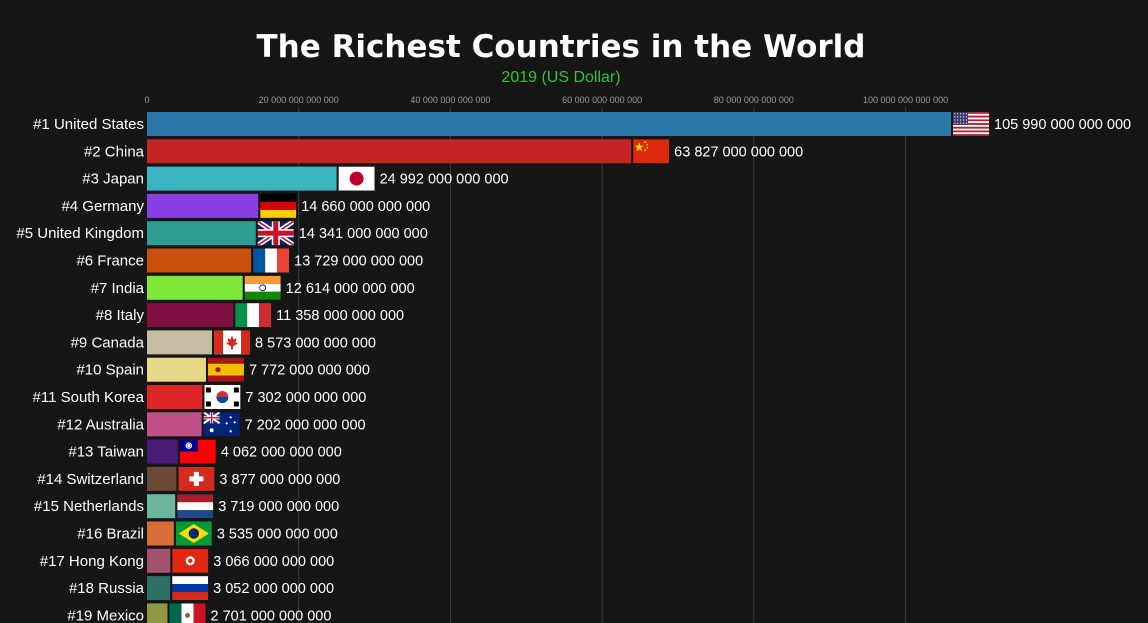 This screenshot has width=1148, height=623. Describe the element at coordinates (444, 180) in the screenshot. I see `value-label: 24 992 000 000 000` at that location.